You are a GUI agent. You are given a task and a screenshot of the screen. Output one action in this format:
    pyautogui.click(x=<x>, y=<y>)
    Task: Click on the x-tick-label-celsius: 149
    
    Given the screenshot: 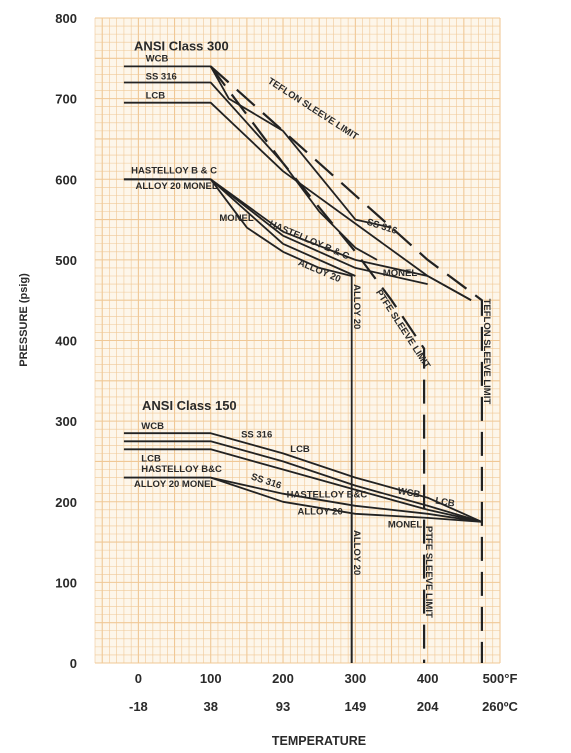 What is the action you would take?
    pyautogui.click(x=356, y=706)
    